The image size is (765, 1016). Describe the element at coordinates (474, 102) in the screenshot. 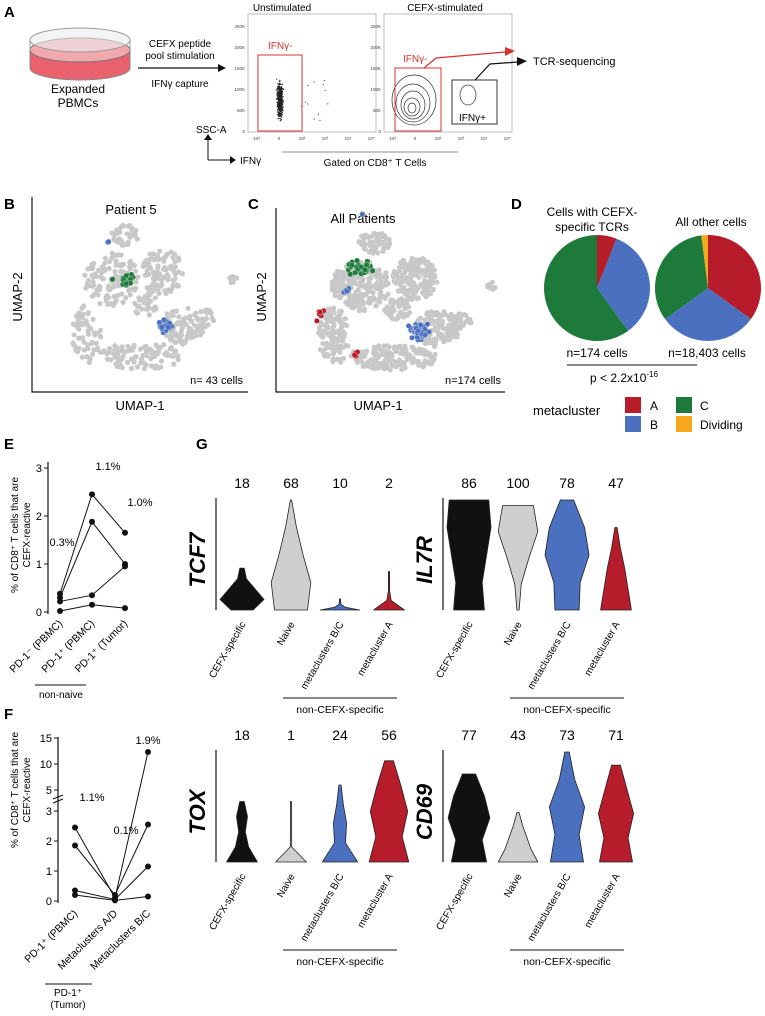

I see `gate-ifng-pos` at that location.